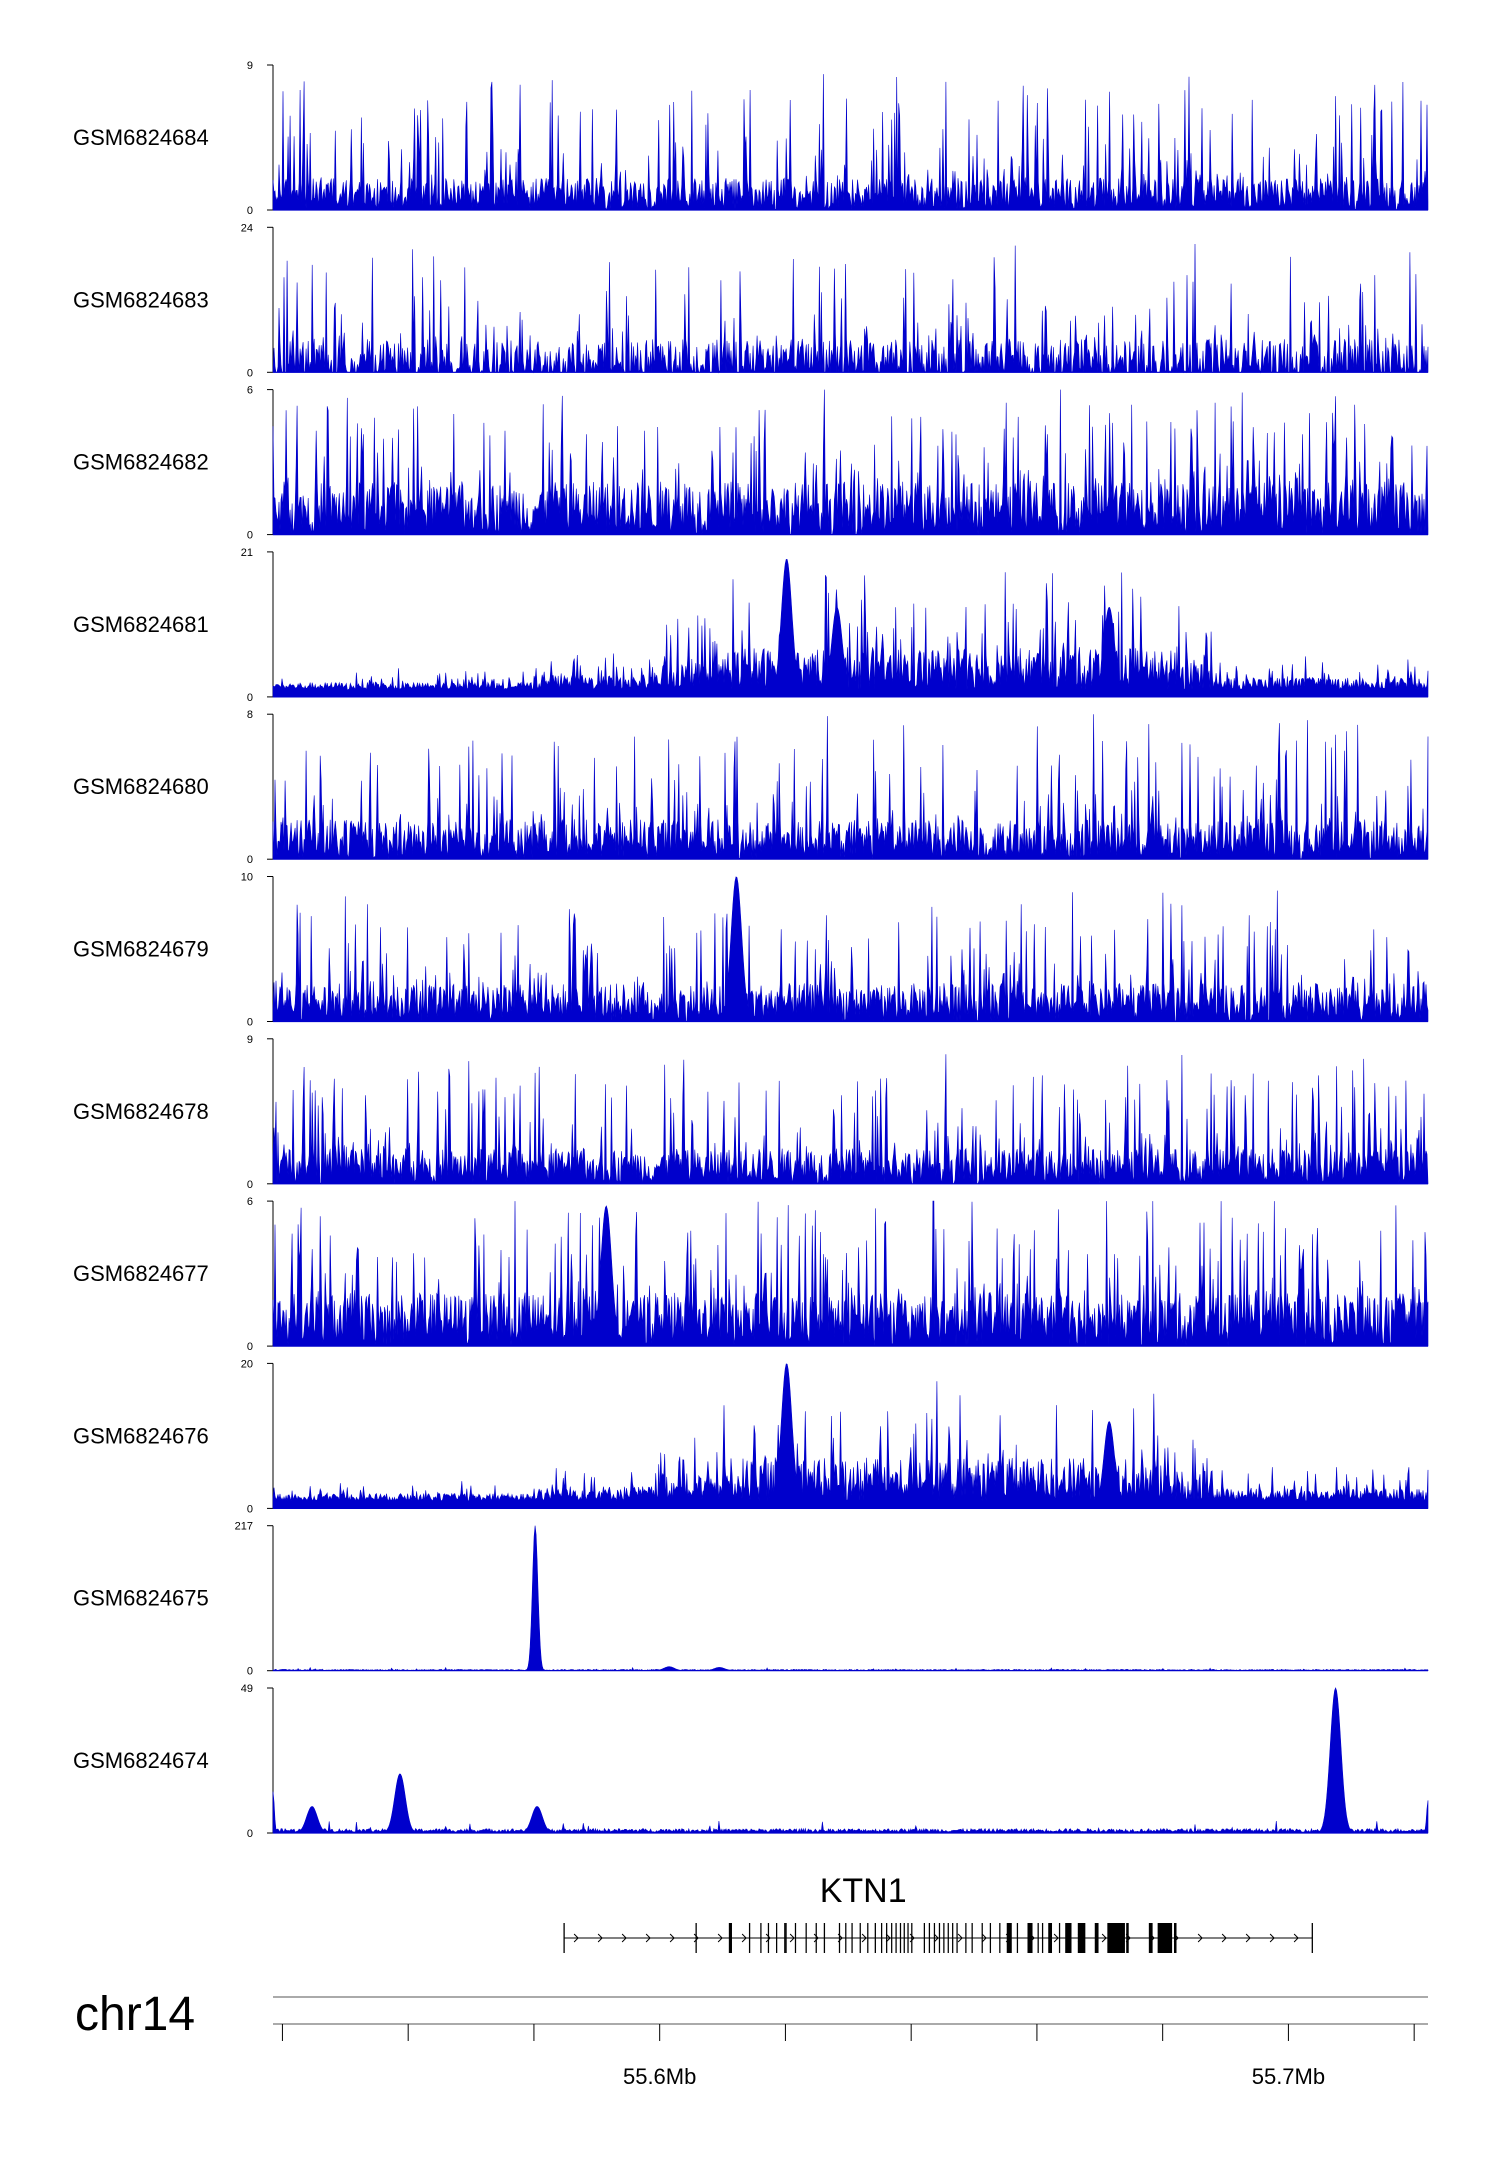 The height and width of the screenshot is (2170, 1500). Describe the element at coordinates (250, 715) in the screenshot. I see `y-max-label: 8` at that location.